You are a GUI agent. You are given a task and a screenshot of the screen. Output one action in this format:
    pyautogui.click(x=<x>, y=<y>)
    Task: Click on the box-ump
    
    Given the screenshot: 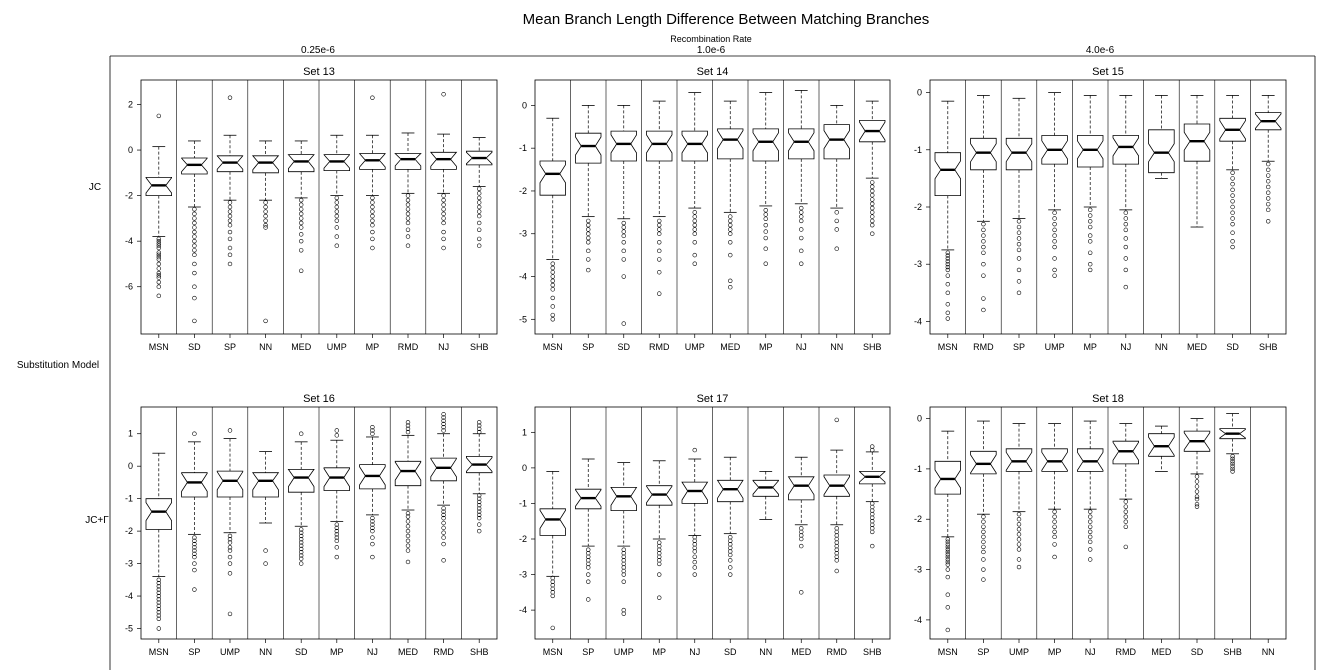 What is the action you would take?
    pyautogui.click(x=337, y=191)
    